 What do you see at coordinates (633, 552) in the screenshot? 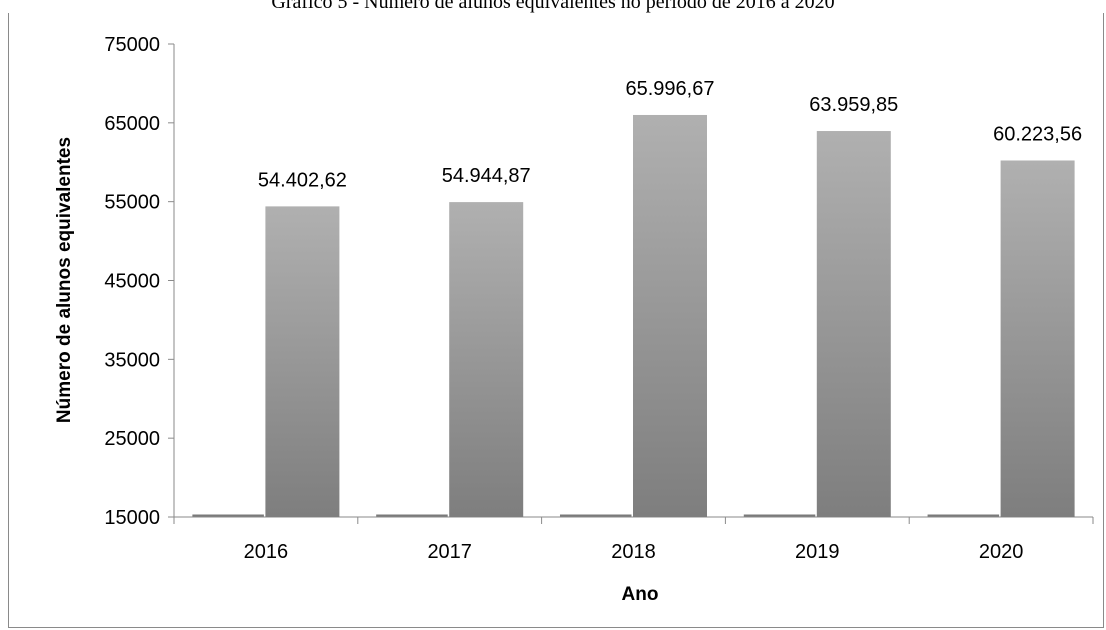
I see `x-tick-label: 2018` at bounding box center [633, 552].